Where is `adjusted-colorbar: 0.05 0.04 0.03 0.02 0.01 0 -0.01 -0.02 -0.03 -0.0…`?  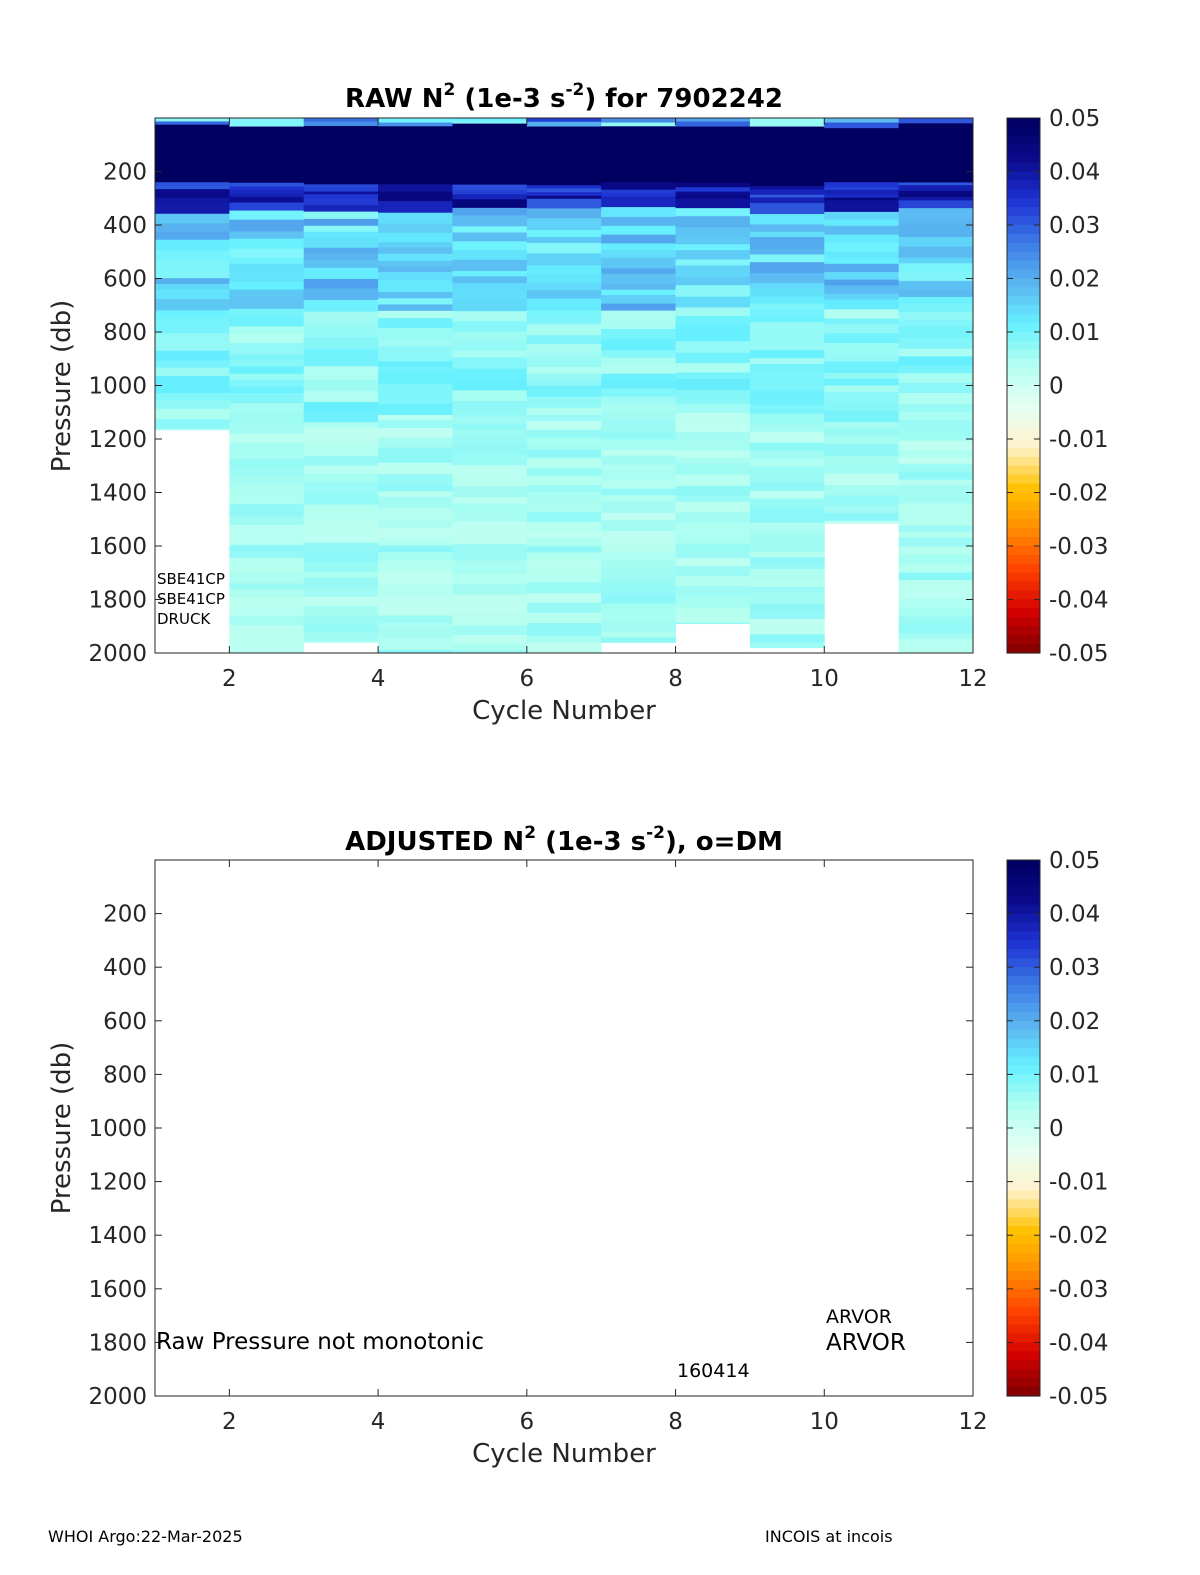
adjusted-colorbar: 0.05 0.04 0.03 0.02 0.01 0 -0.01 -0.02 -0.03 -0.0… is located at coordinates (1057, 1129).